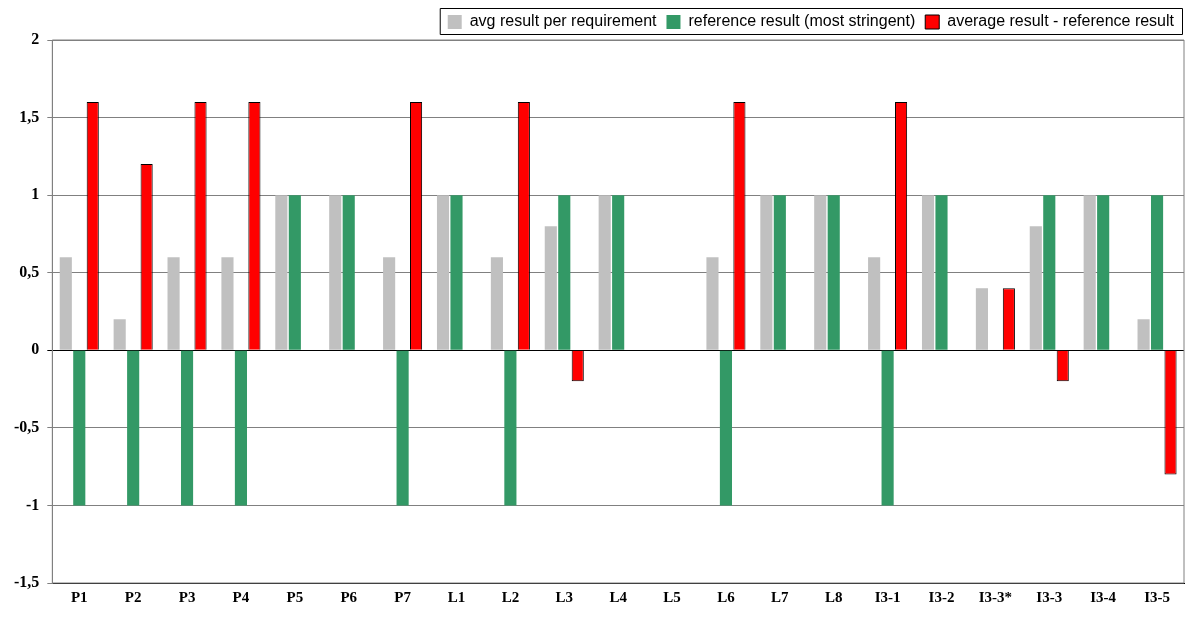 The image size is (1196, 617). Describe the element at coordinates (1103, 596) in the screenshot. I see `x-tick-label: I3-4` at that location.